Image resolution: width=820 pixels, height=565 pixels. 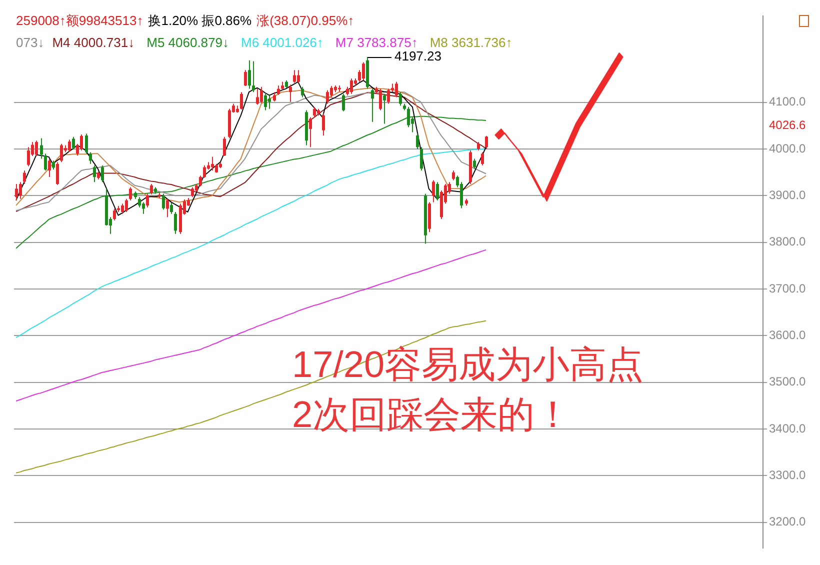 What do you see at coordinates (418, 56) in the screenshot?
I see `annotation: 4197.23` at bounding box center [418, 56].